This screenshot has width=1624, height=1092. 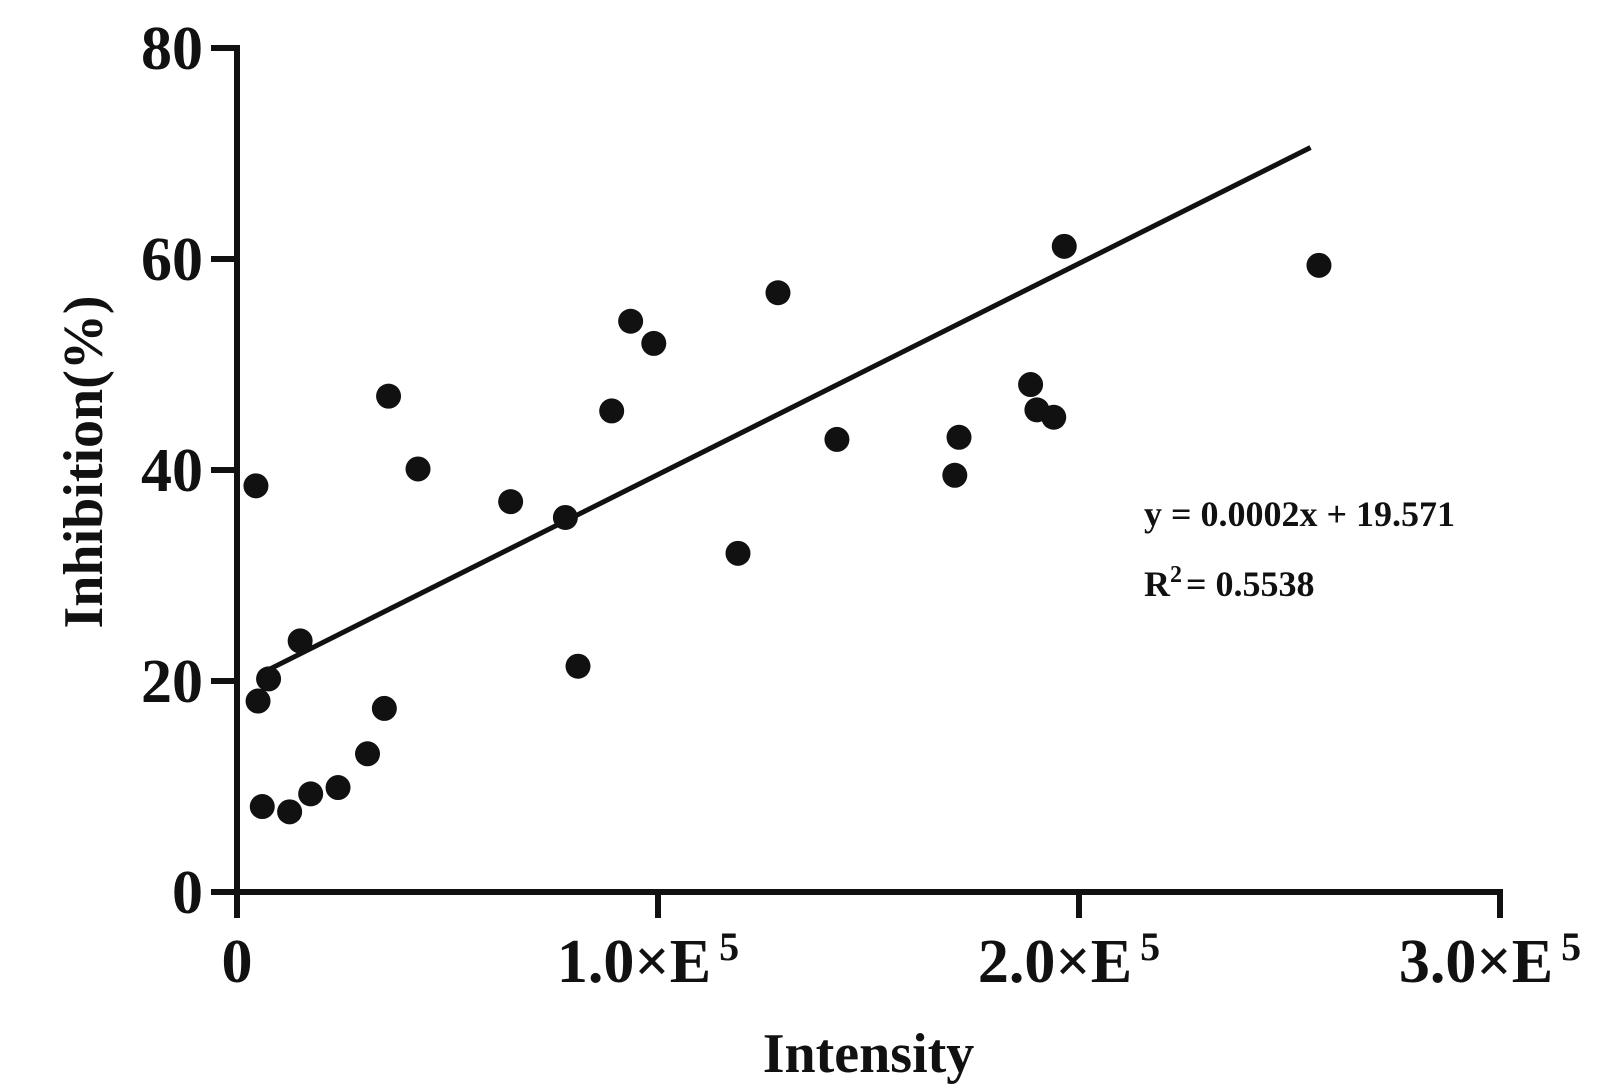 I want to click on y-ticks: 0 20 40 60 80, so click(x=189, y=471).